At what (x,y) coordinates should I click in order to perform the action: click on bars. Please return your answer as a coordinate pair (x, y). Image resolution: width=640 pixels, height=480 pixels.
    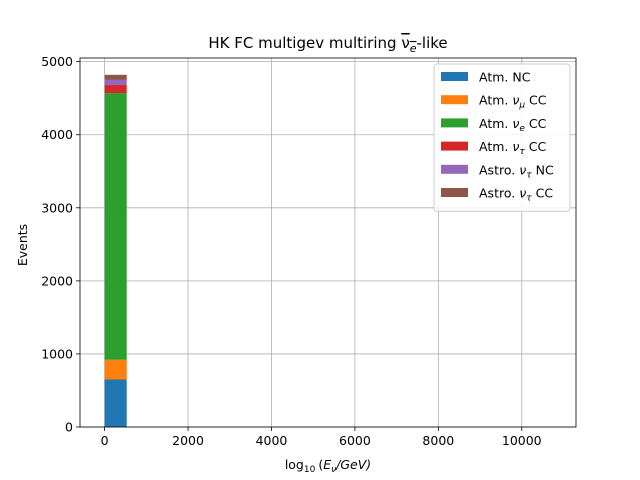
    Looking at the image, I should click on (115, 250).